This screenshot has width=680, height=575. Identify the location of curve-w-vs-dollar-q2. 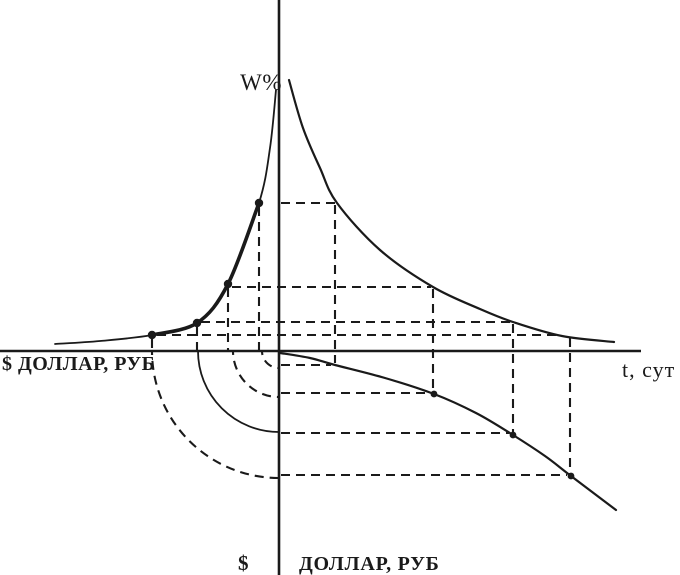
(165, 217).